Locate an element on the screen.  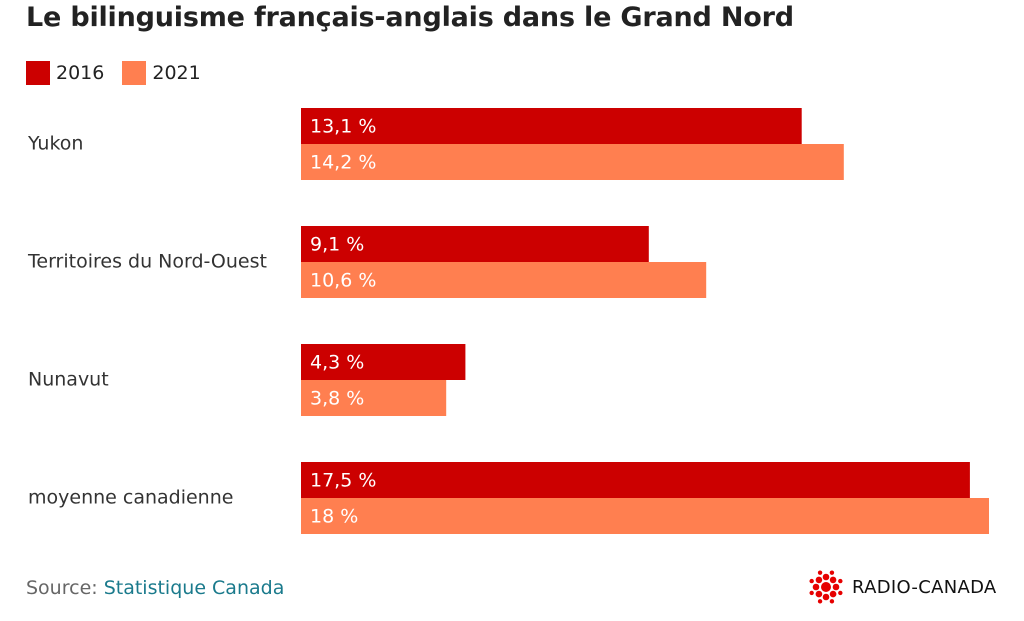
source-link: Statistique Canada is located at coordinates (194, 588).